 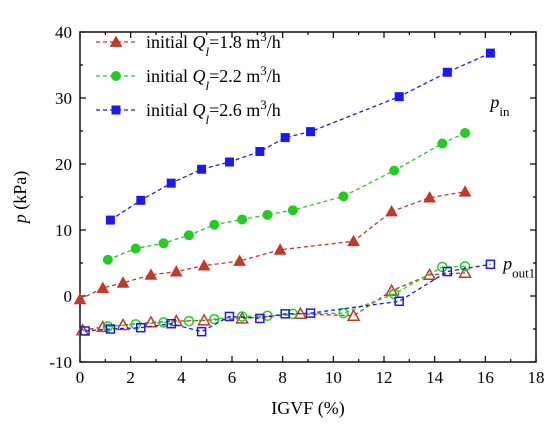 I want to click on x-tick-label: 0, so click(x=80, y=377).